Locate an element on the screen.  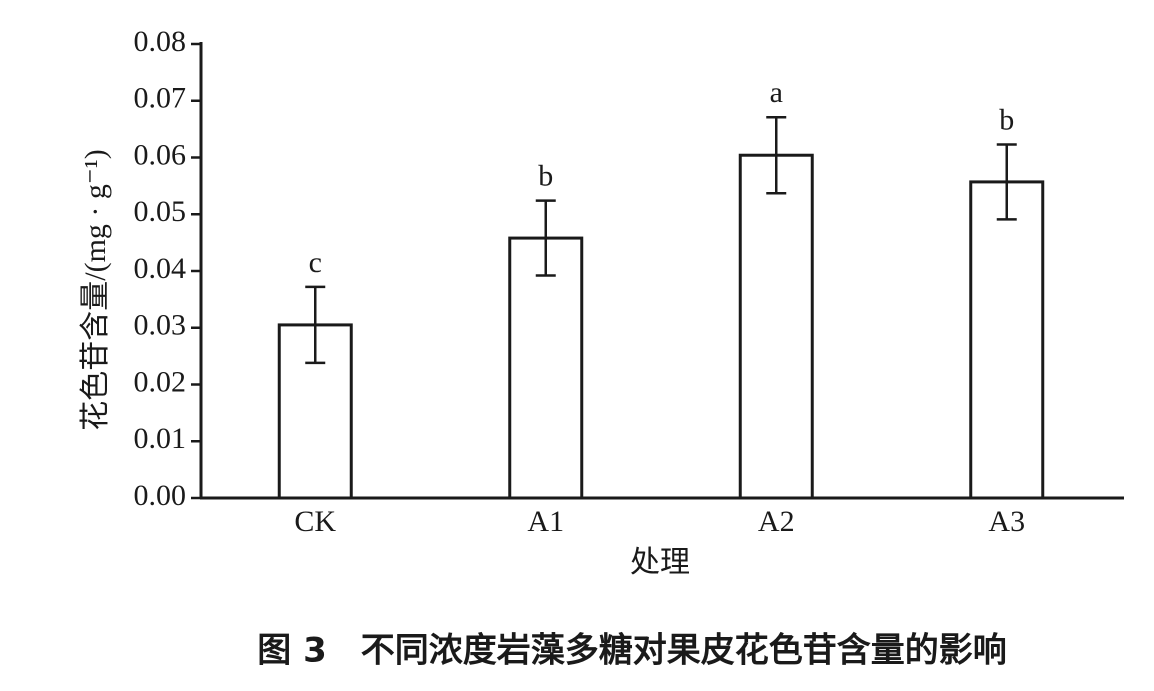
x-tick-label: A3 is located at coordinates (1006, 521).